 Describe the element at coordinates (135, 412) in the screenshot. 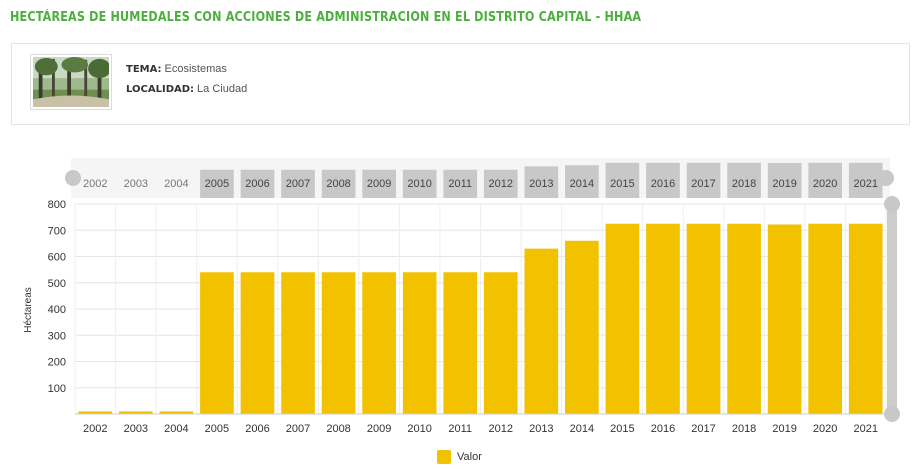

I see `bar-2003` at that location.